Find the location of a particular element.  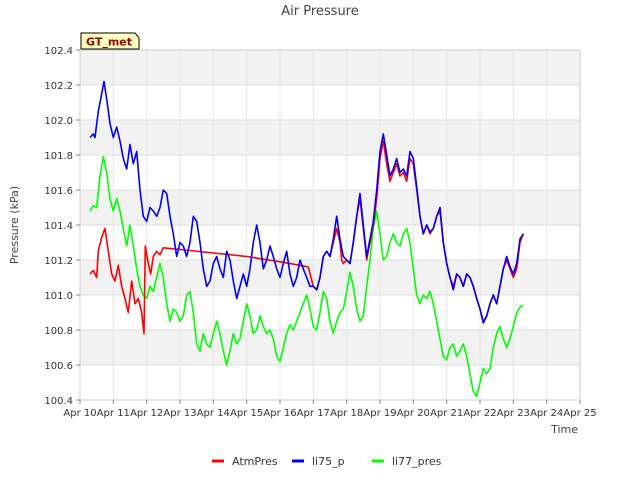

legend-label: AtmPres is located at coordinates (255, 461).